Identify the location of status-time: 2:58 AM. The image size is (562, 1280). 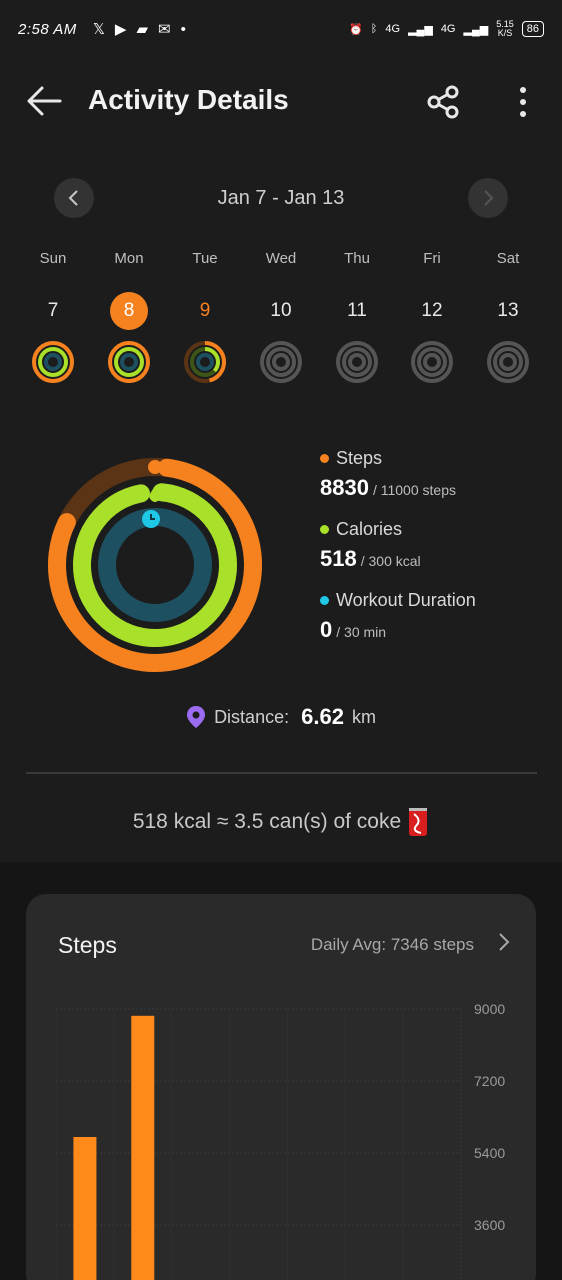
(47, 29).